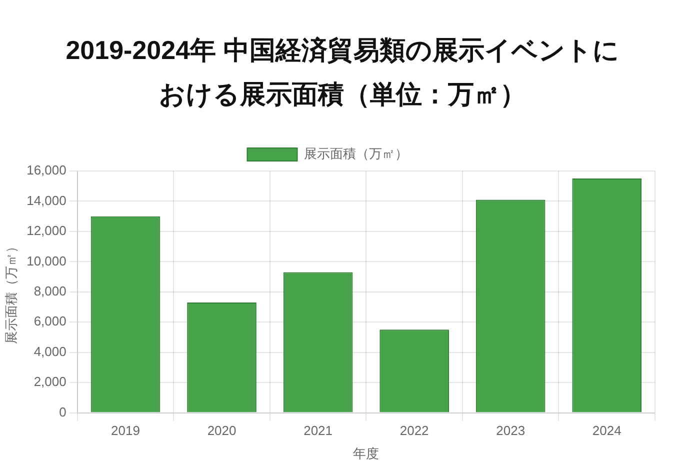  What do you see at coordinates (414, 430) in the screenshot?
I see `x-tick-label: 2022` at bounding box center [414, 430].